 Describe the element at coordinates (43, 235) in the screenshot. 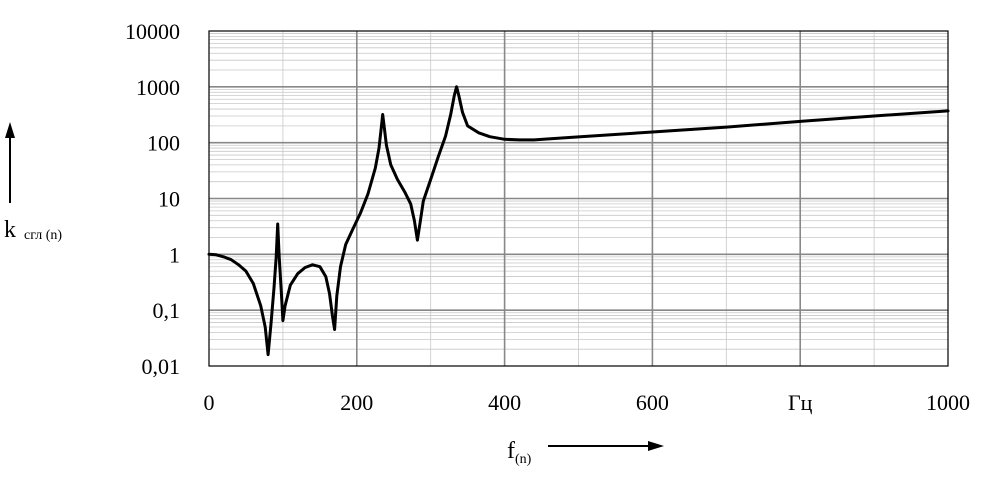

I see `y-axis-label-sub: сгл (n)` at that location.